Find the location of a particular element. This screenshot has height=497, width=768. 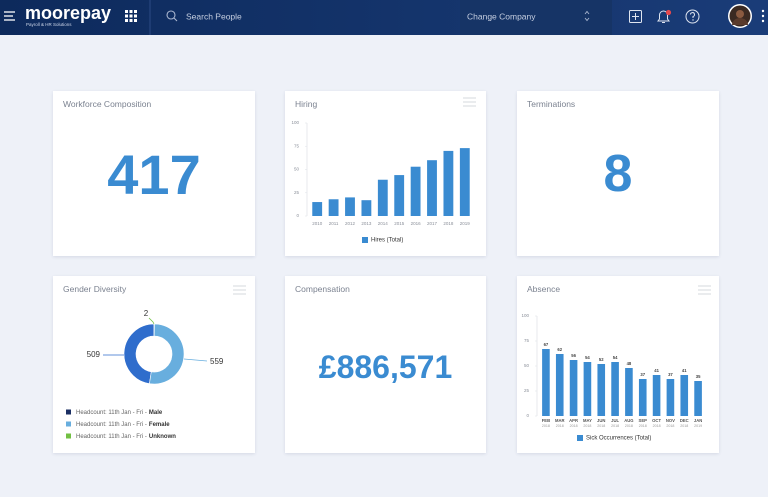

x-tick-label: OCT is located at coordinates (656, 420).